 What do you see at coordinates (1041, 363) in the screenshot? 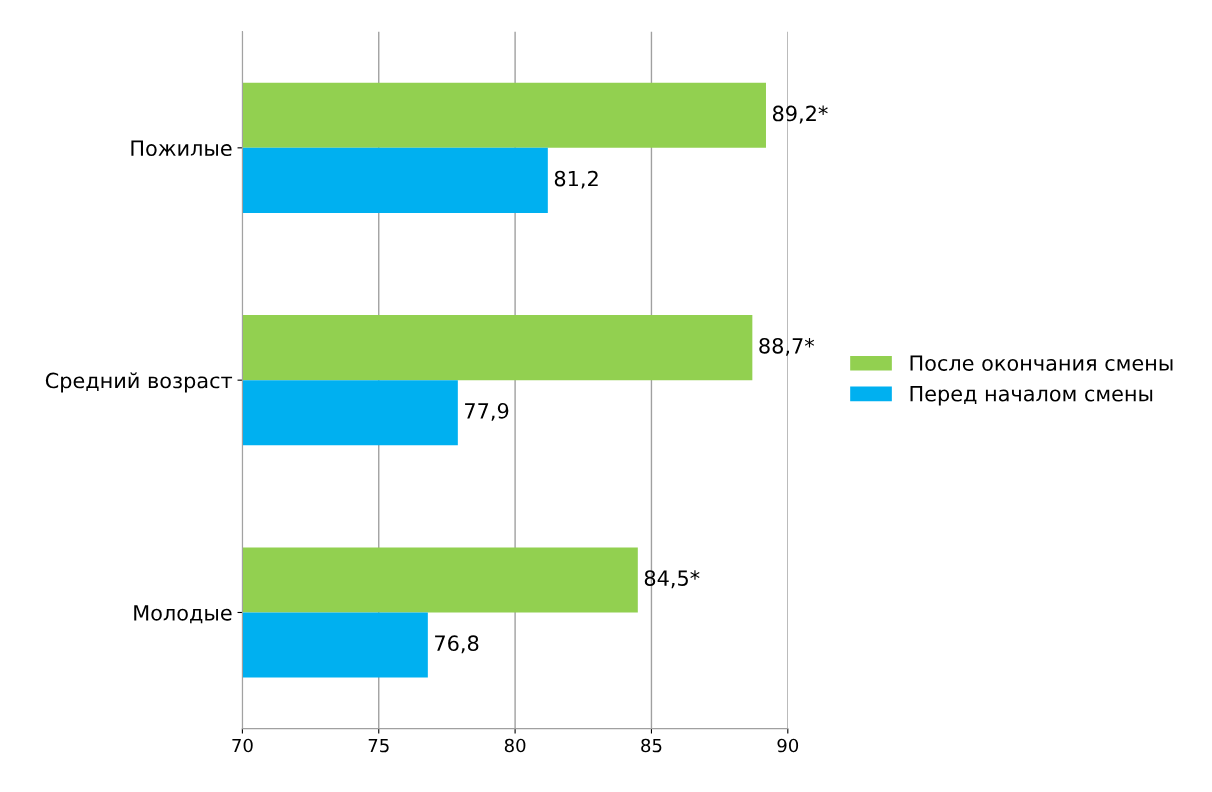
I see `legend-label: После окончания смены` at bounding box center [1041, 363].